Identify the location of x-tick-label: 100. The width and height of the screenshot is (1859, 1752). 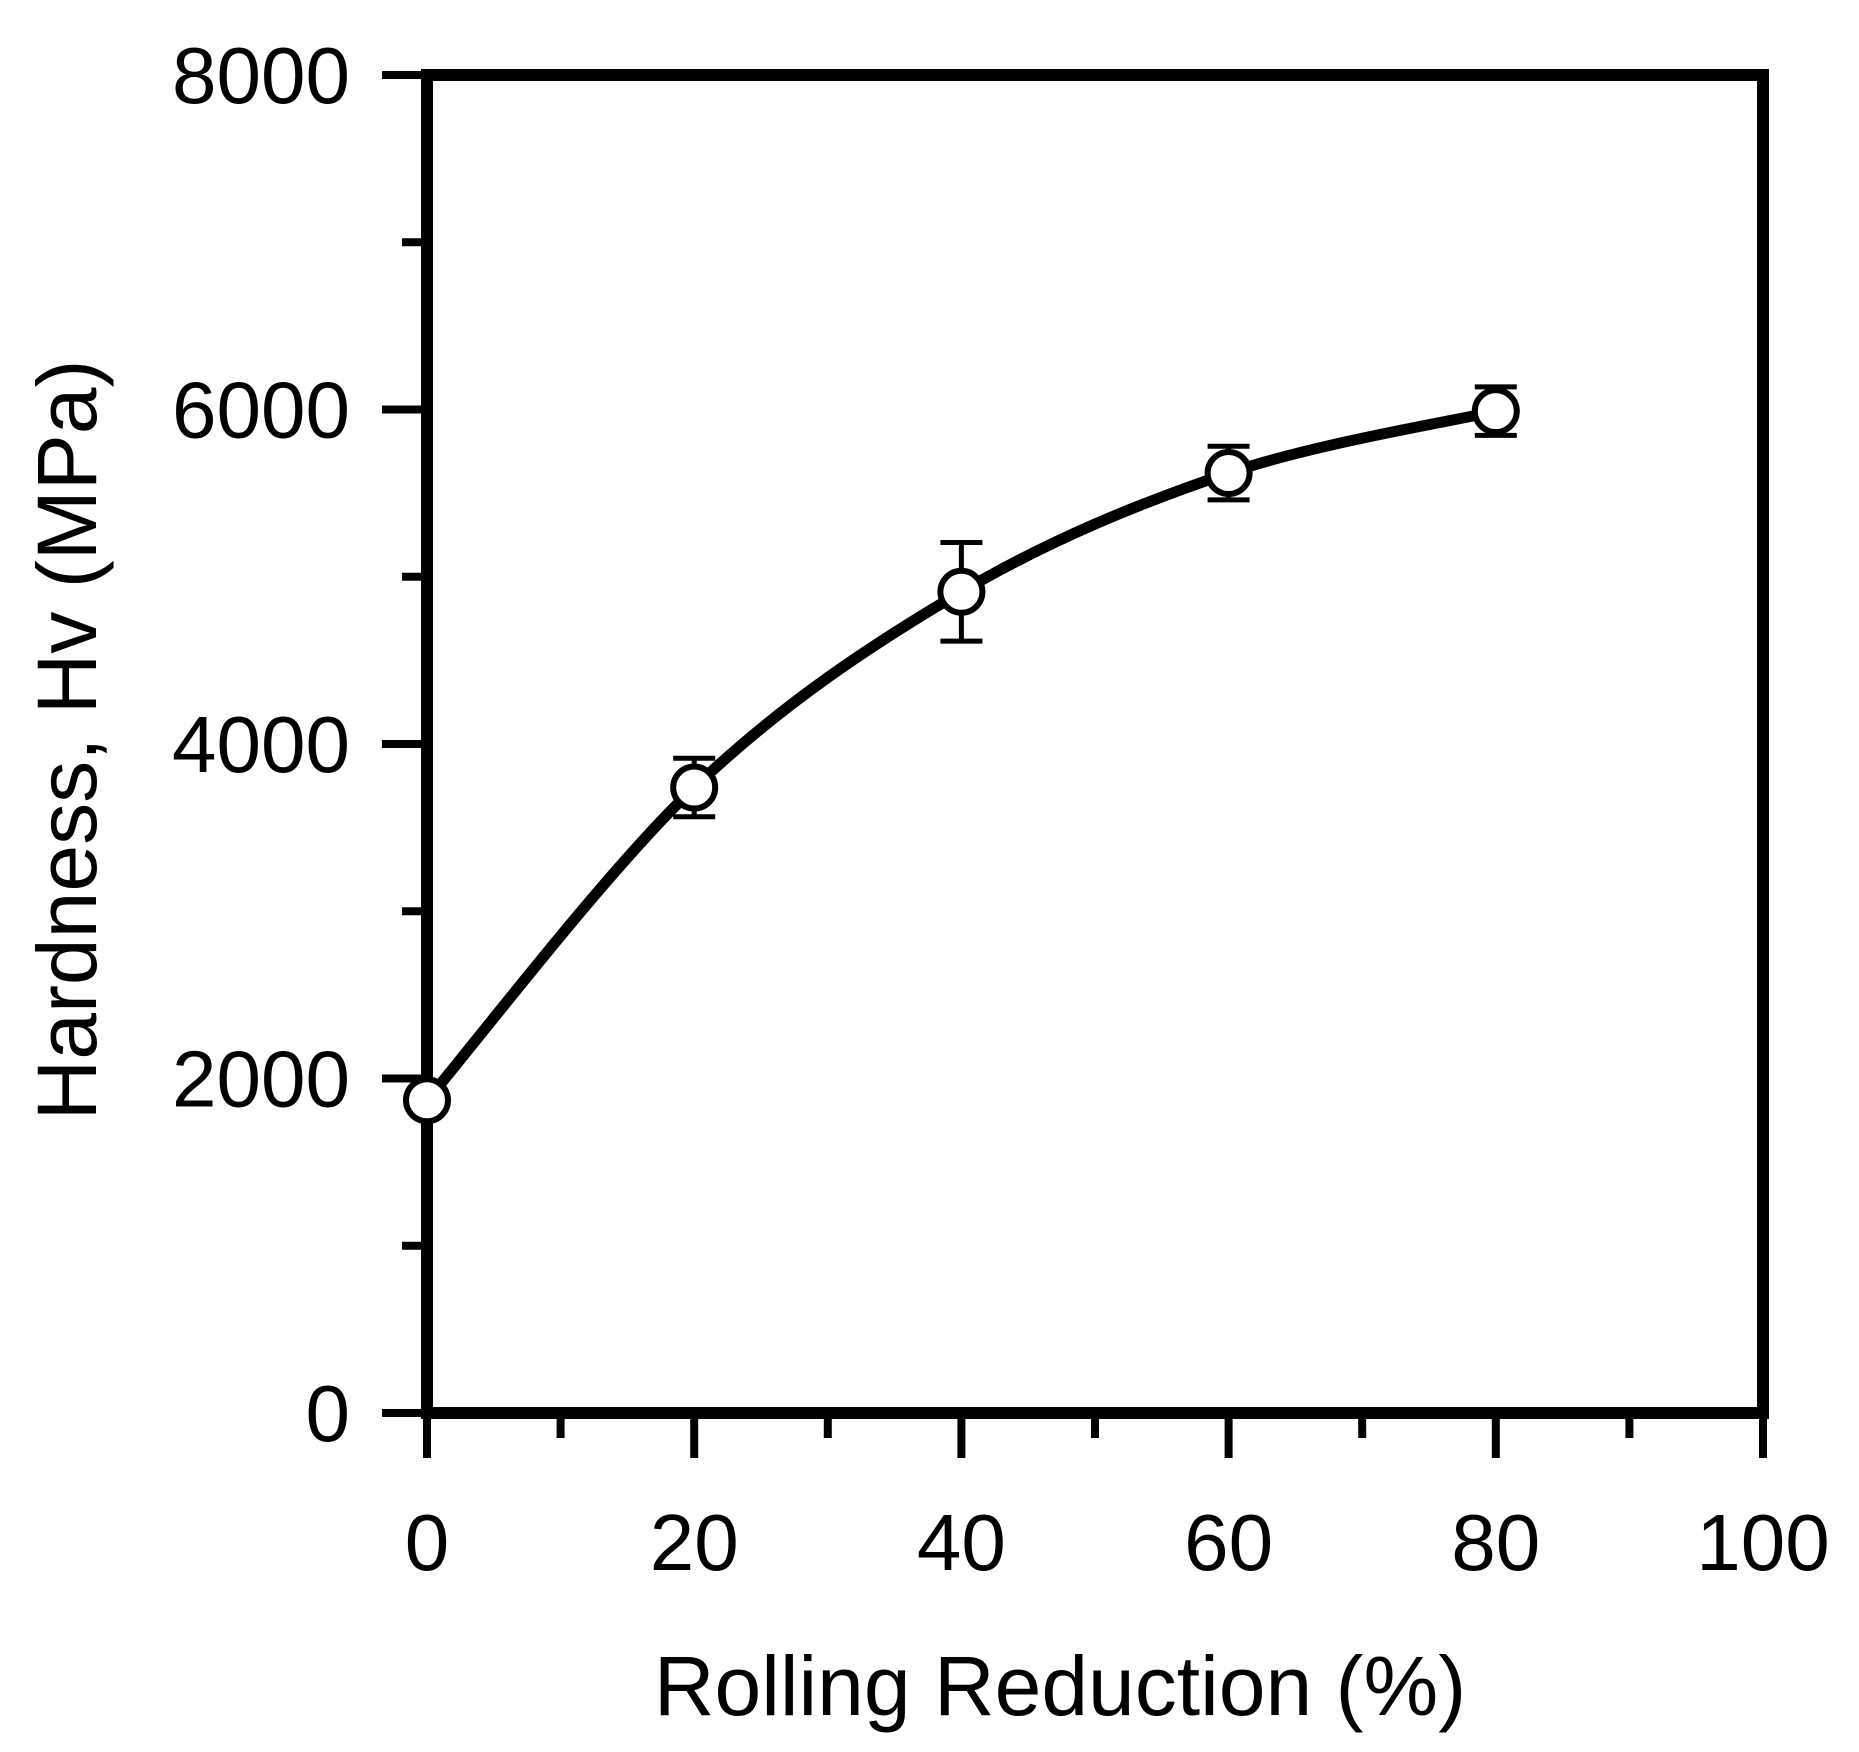
(1762, 1542).